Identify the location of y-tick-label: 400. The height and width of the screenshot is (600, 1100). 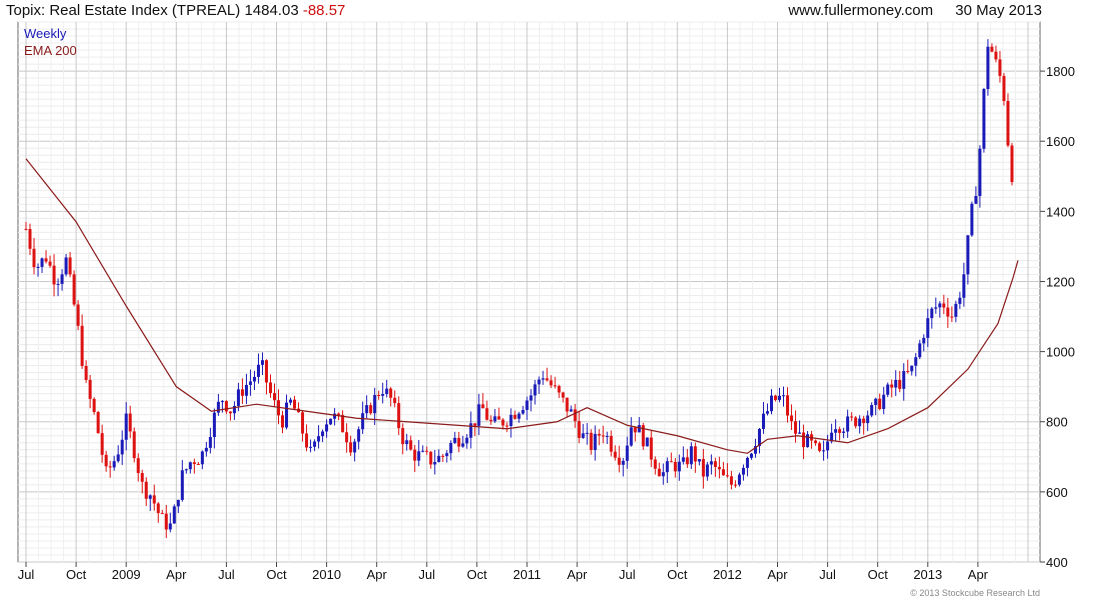
(1057, 562).